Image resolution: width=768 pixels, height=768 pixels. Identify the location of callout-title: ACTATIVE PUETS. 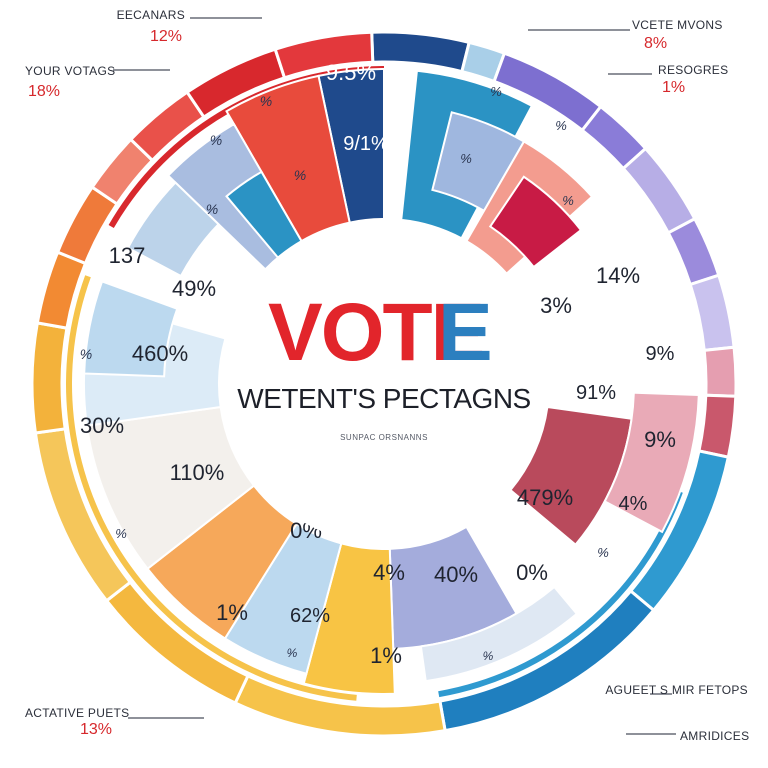
(77, 713).